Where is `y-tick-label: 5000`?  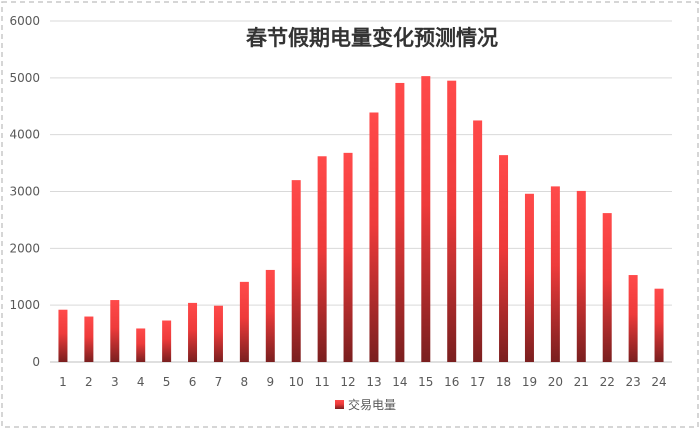
y-tick-label: 5000 is located at coordinates (24, 78).